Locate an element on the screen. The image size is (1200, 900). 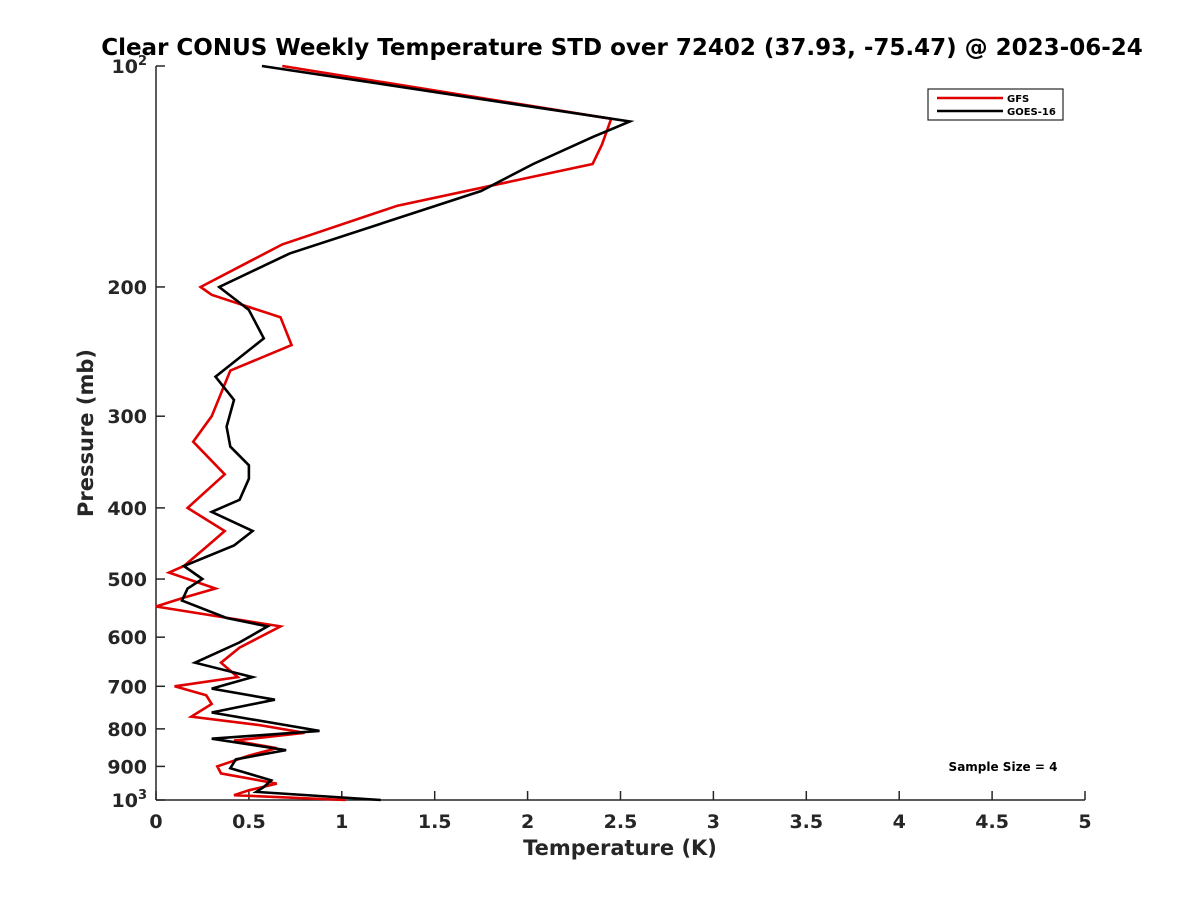
x-tick-label: 4 is located at coordinates (899, 822).